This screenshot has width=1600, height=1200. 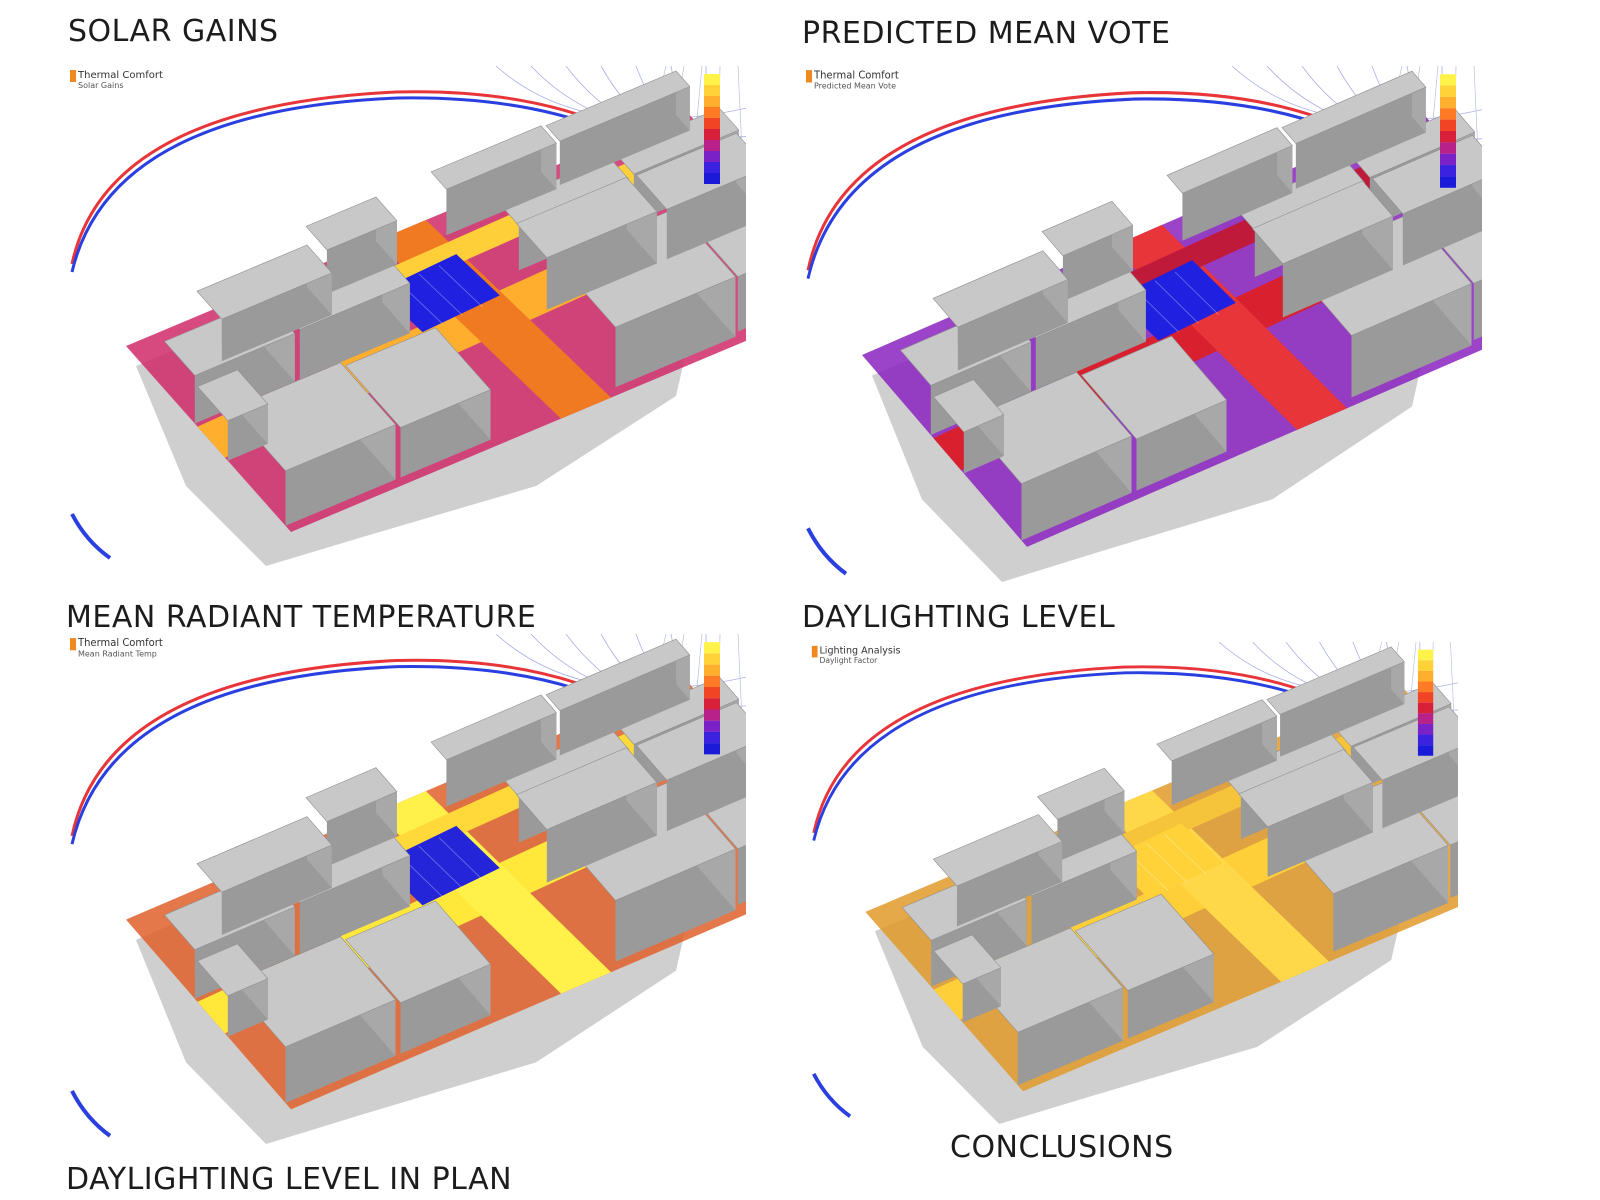 What do you see at coordinates (986, 33) in the screenshot?
I see `heading-predicted-mean-vote: PREDICTED MEAN VOTE` at bounding box center [986, 33].